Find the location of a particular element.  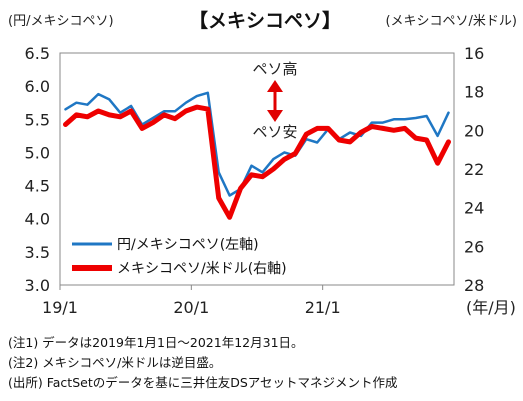

x-tick-label: 20/1 is located at coordinates (191, 307).